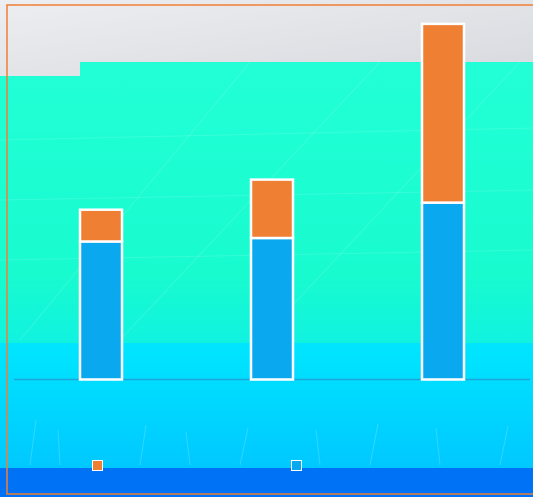 This screenshot has width=533, height=497. I want to click on legend-swatch-blue, so click(296, 465).